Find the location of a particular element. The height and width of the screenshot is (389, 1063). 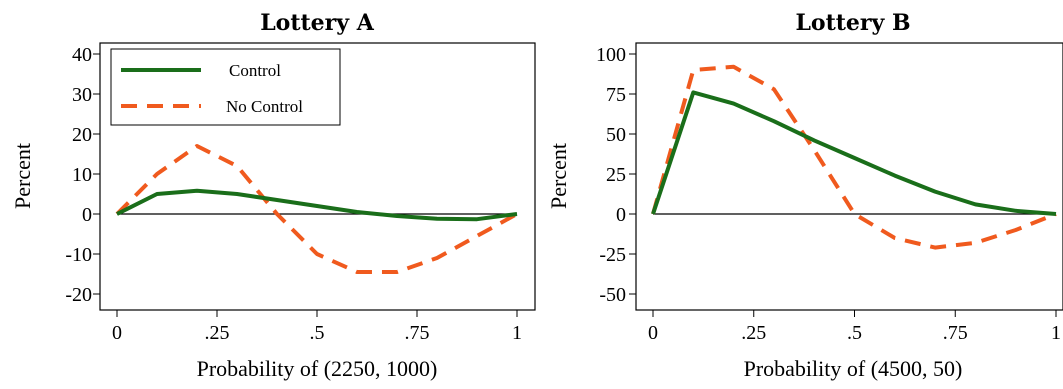

y-ticks: 100 75 50 25 0 -25 -50 is located at coordinates (616, 175).